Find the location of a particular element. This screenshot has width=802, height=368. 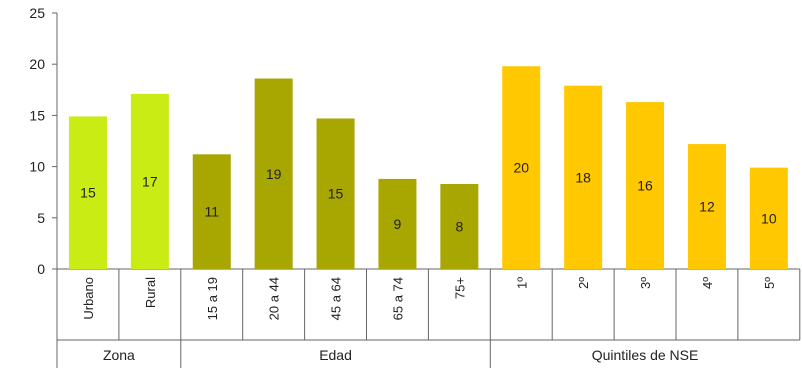

y-tick-label: 0 is located at coordinates (41, 269).